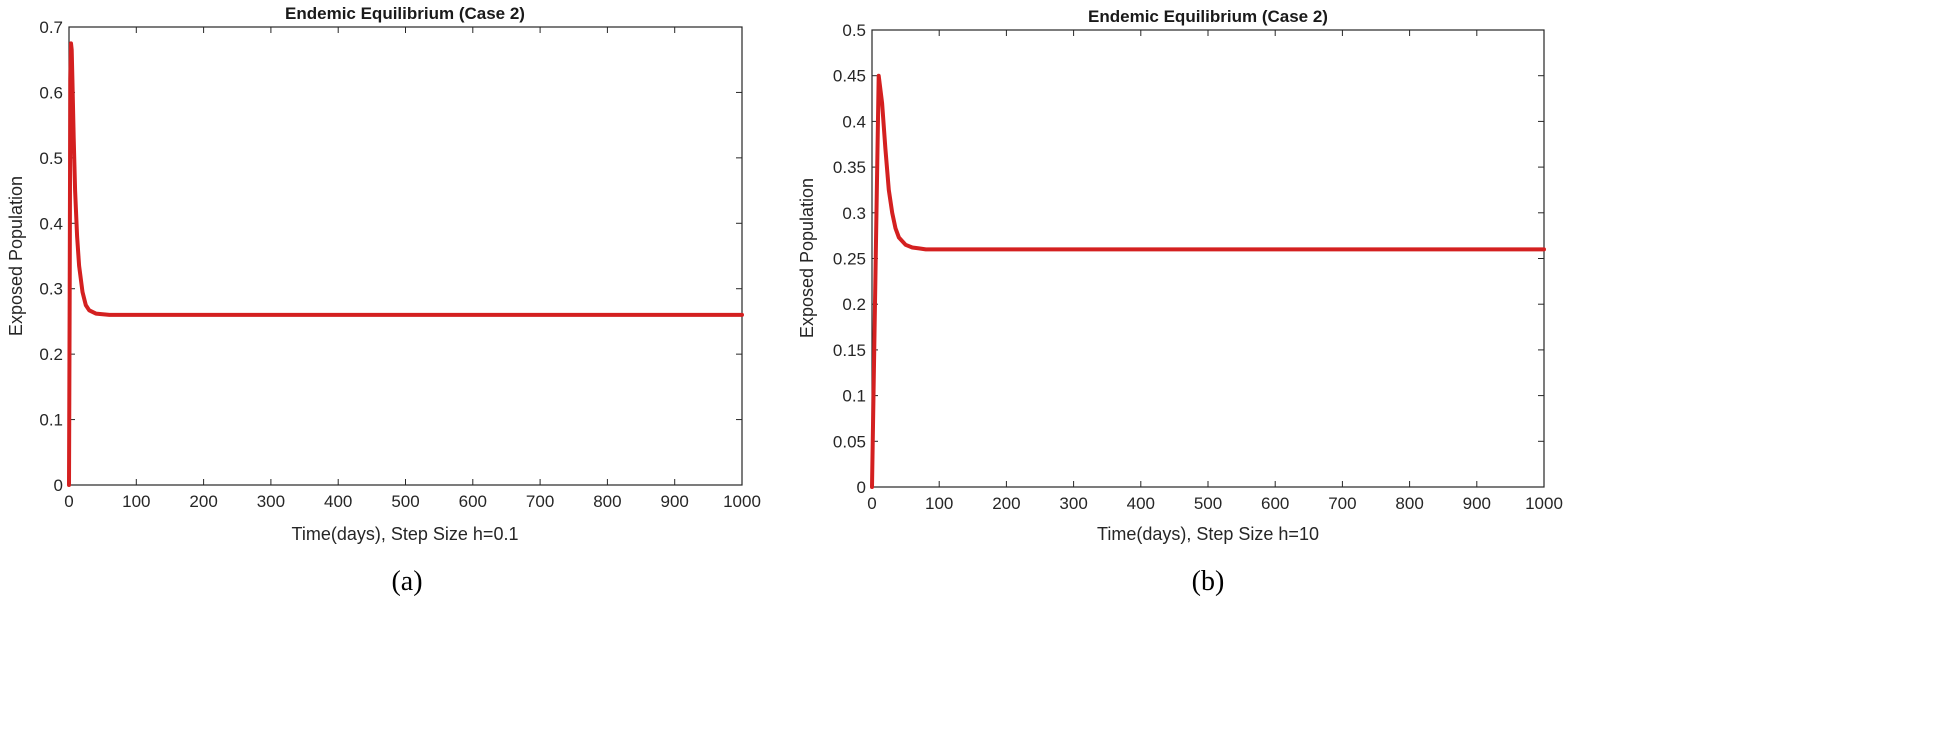 Image resolution: width=1950 pixels, height=742 pixels. Describe the element at coordinates (849, 167) in the screenshot. I see `y-tick-label: 0.35` at that location.